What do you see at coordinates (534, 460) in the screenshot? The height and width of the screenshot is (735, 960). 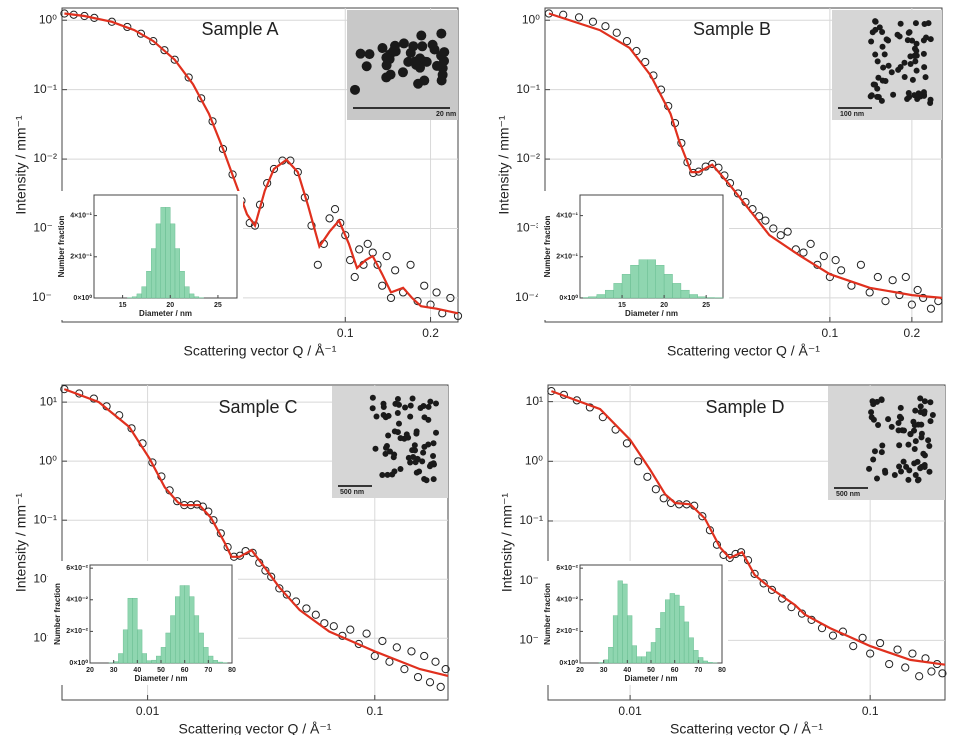 I see `y-tick-label: 10⁰` at bounding box center [534, 460].